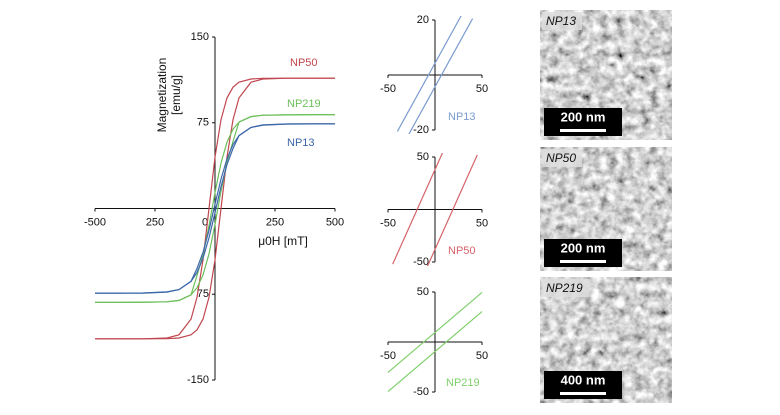 Image resolution: width=780 pixels, height=415 pixels. Describe the element at coordinates (95, 222) in the screenshot. I see `x-tick-label: -500` at that location.